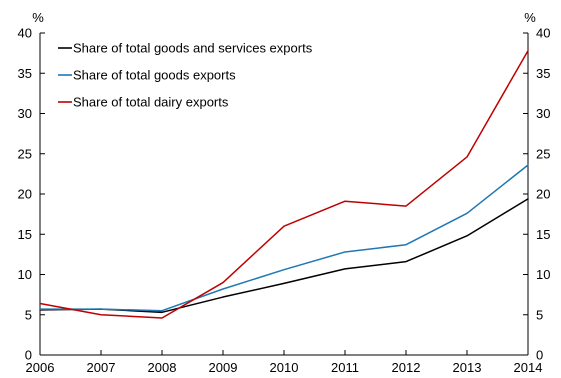 The width and height of the screenshot is (561, 378). Describe the element at coordinates (28, 355) in the screenshot. I see `left-y-tick-label: 0` at that location.